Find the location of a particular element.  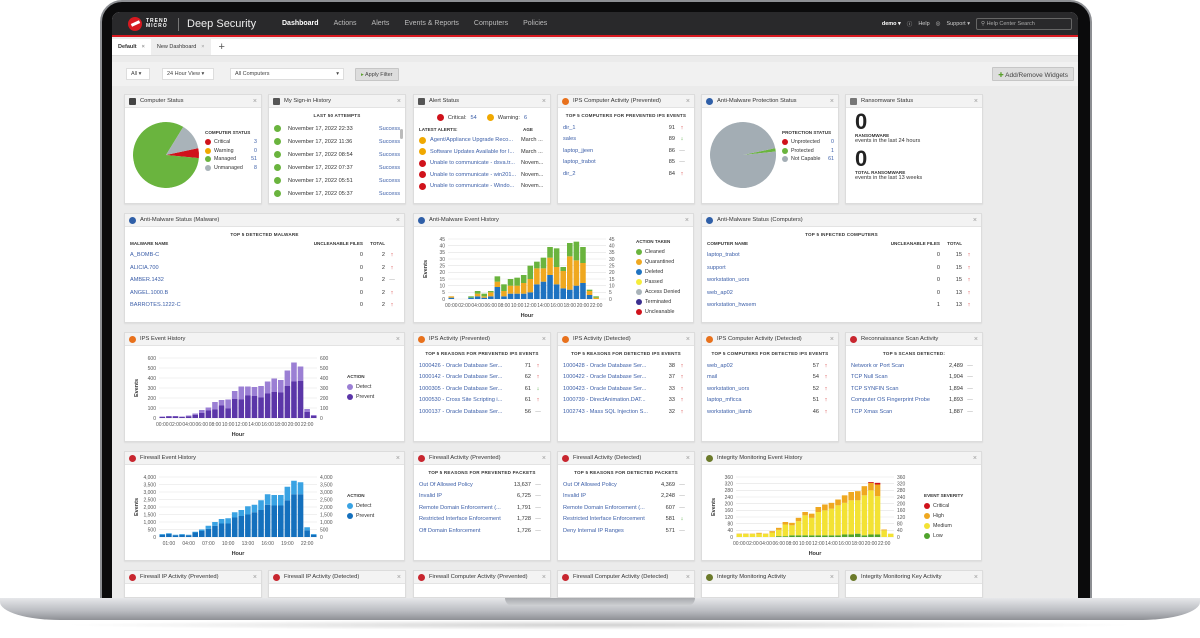

item-link: laptop_mficca is located at coordinates (724, 400).